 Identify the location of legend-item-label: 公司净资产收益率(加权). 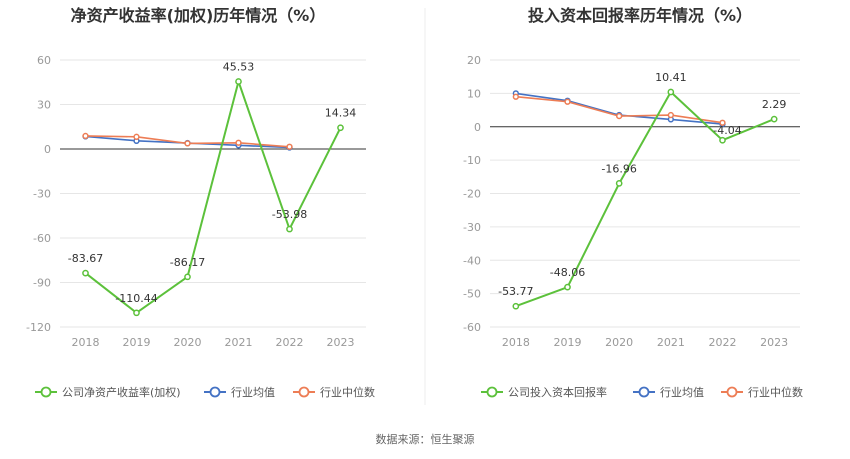
(121, 392).